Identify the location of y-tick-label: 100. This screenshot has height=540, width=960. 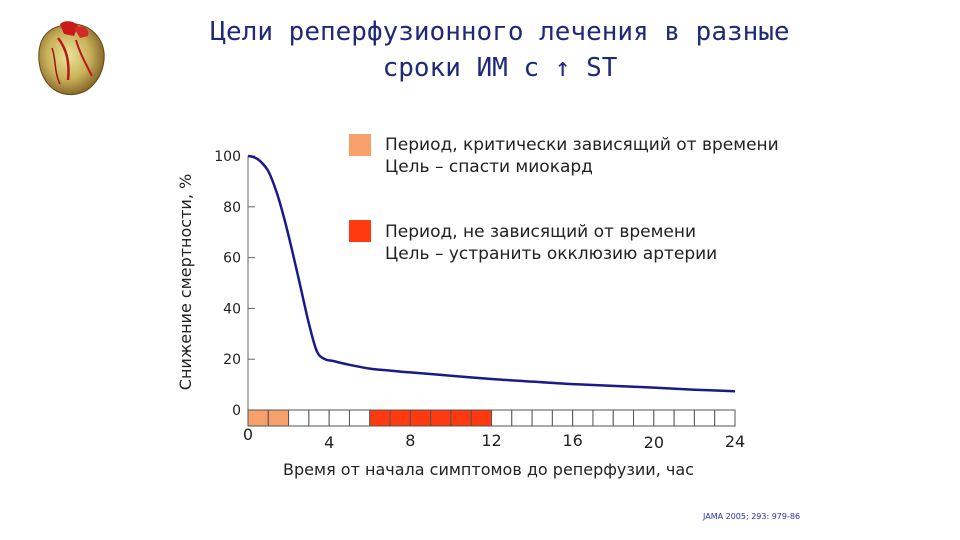
(227, 157).